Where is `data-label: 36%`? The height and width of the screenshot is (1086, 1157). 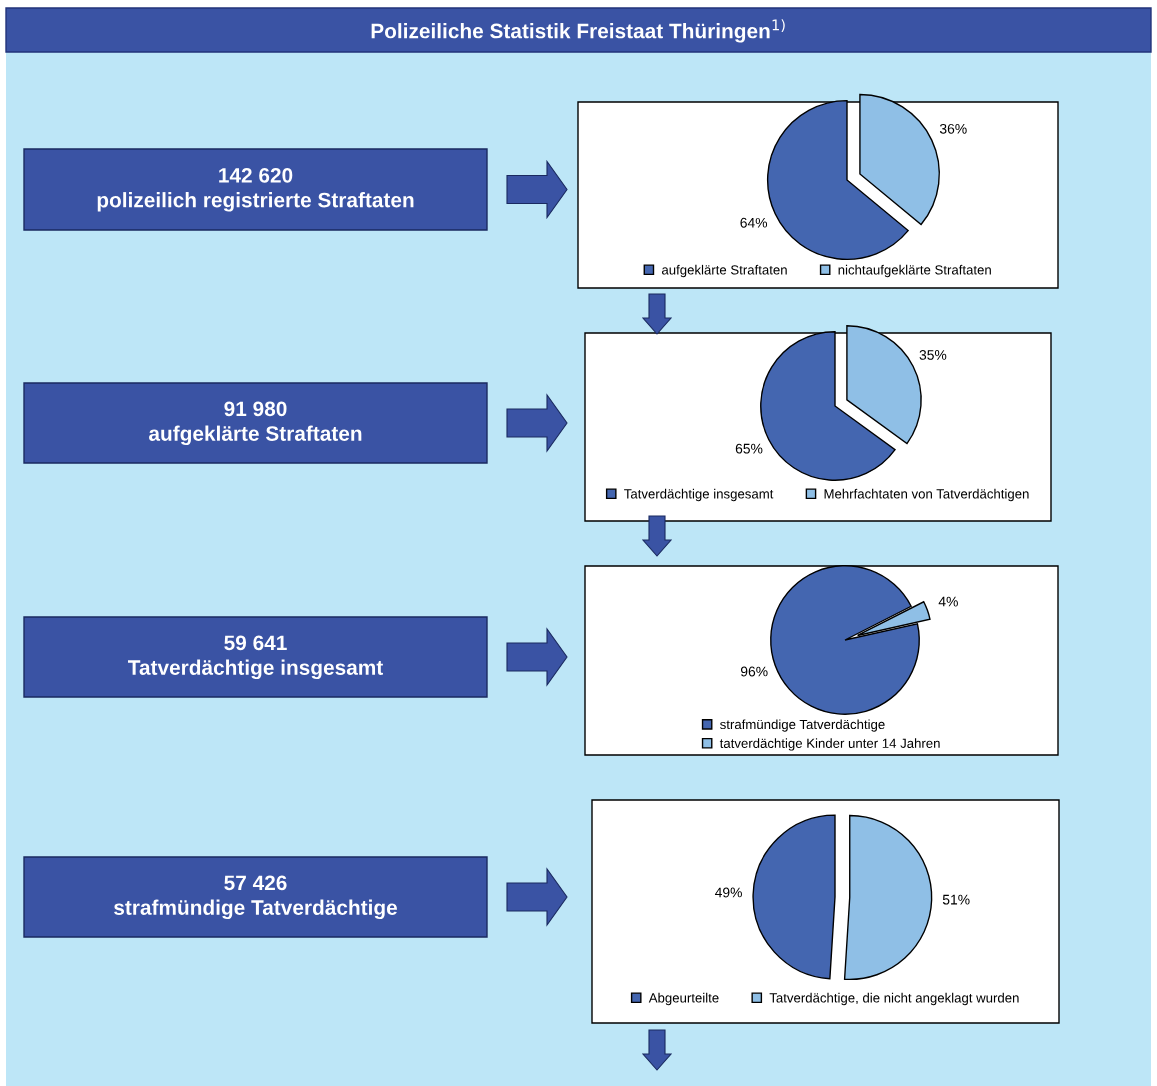
data-label: 36% is located at coordinates (953, 128).